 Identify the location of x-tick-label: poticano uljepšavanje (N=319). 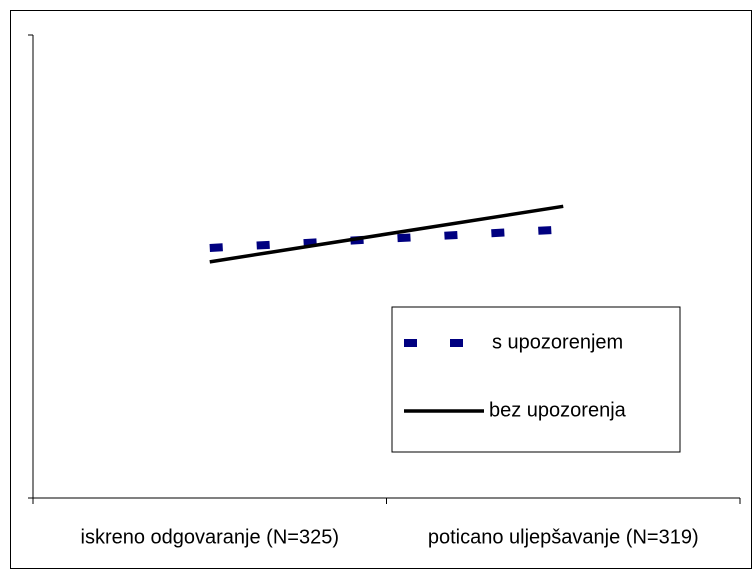
(563, 537).